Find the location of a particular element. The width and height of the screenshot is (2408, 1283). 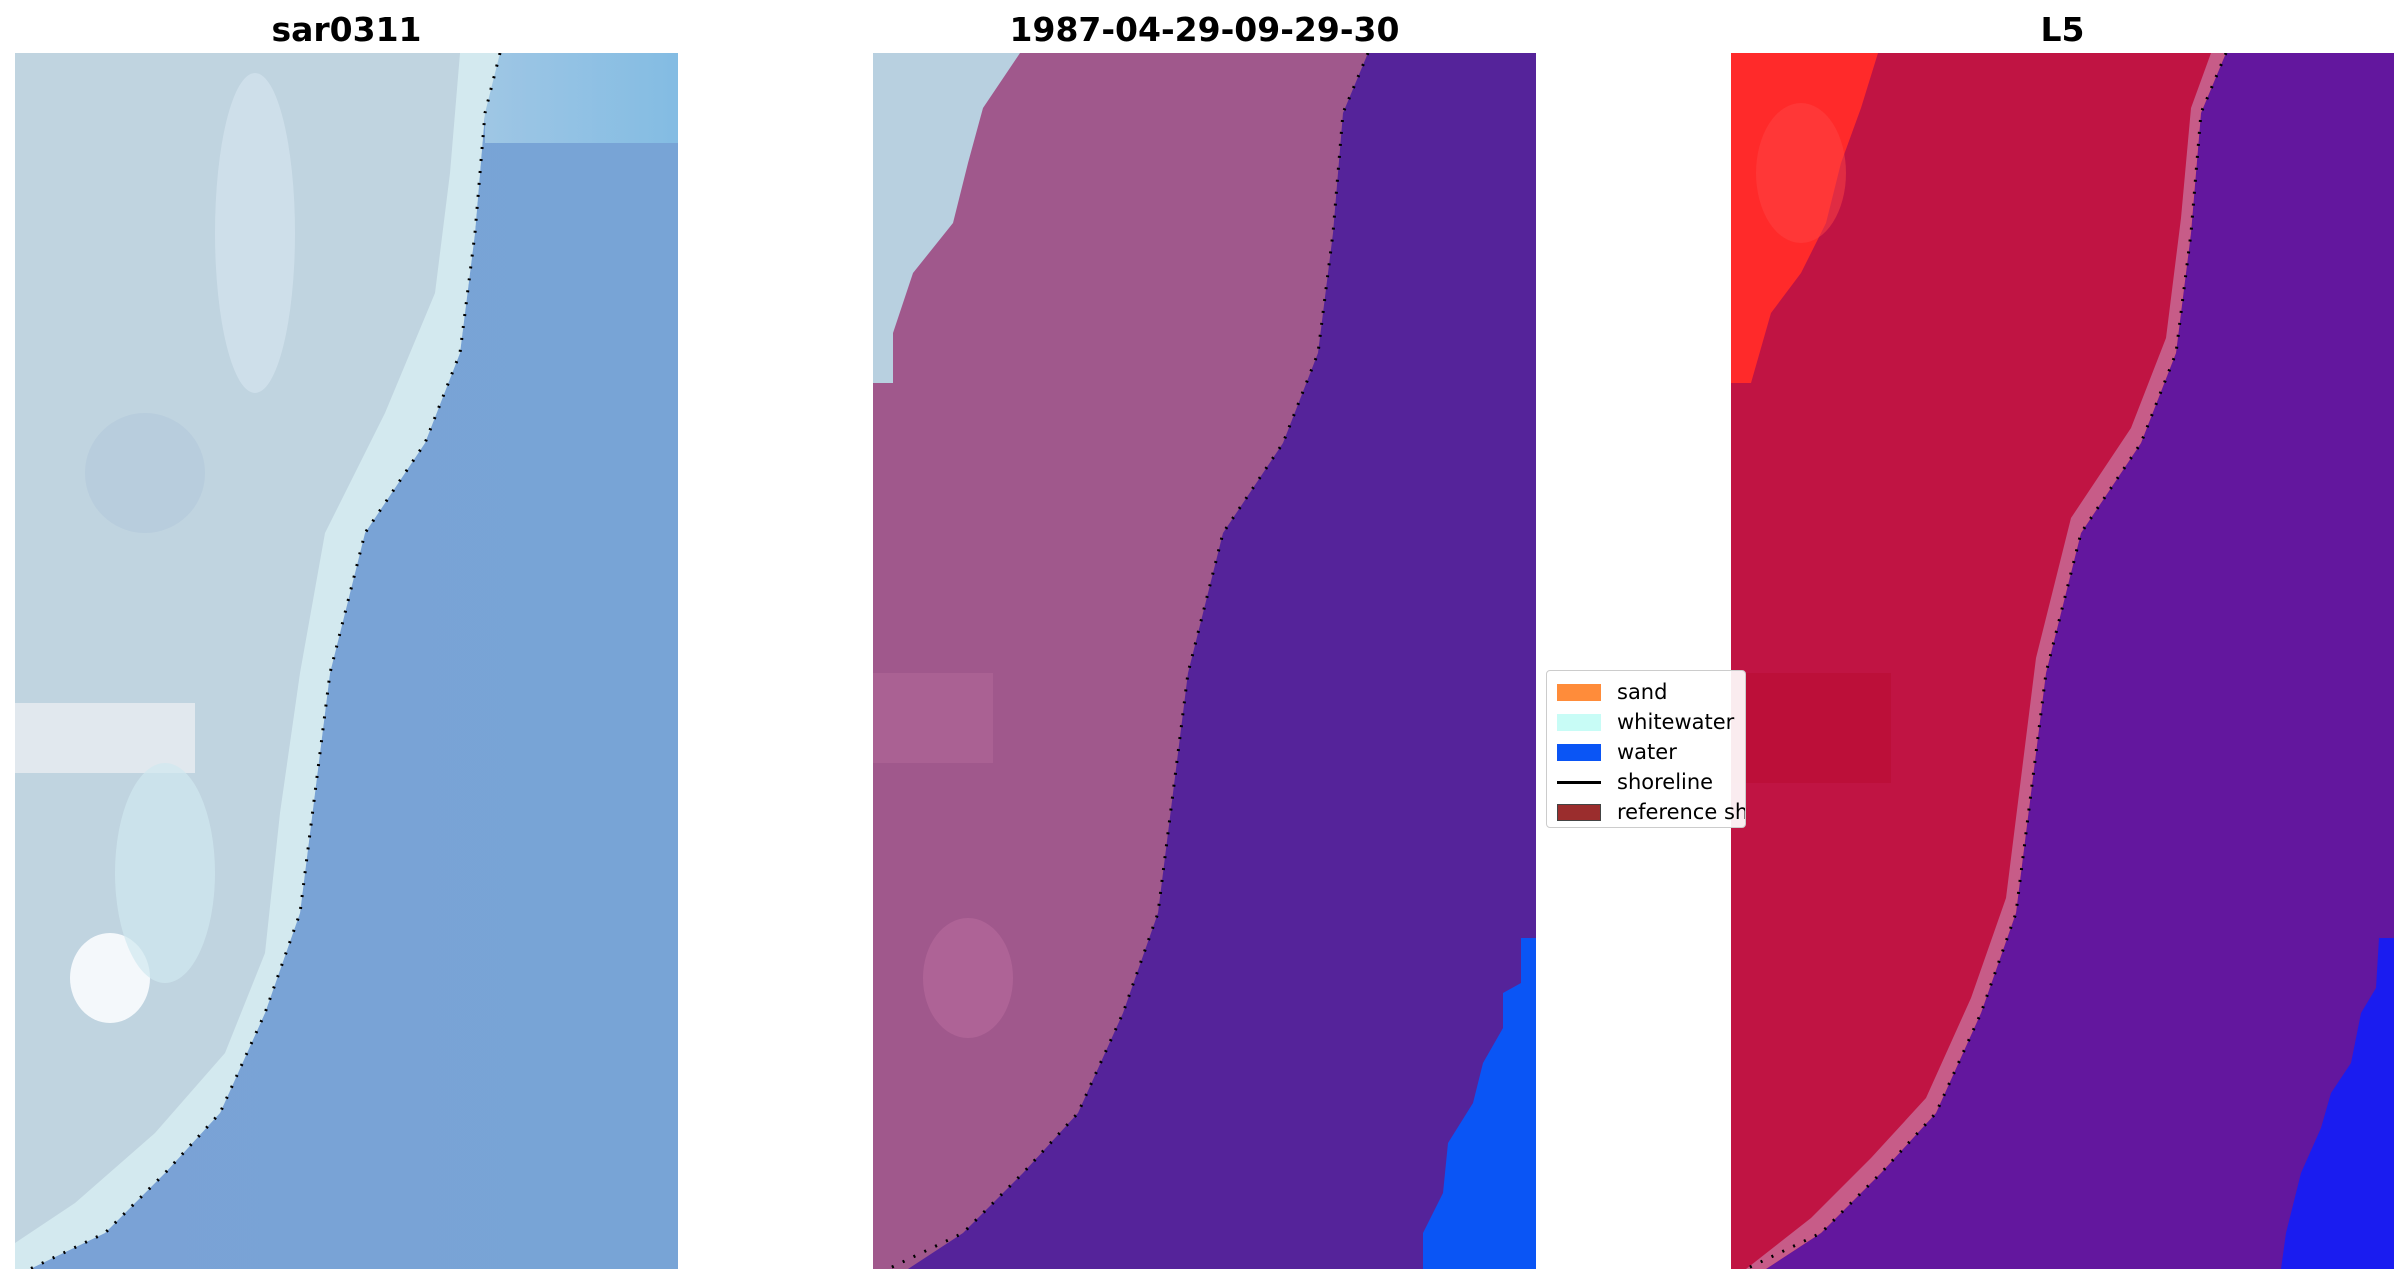

legend-label-shoreline: shoreline is located at coordinates (1665, 782).